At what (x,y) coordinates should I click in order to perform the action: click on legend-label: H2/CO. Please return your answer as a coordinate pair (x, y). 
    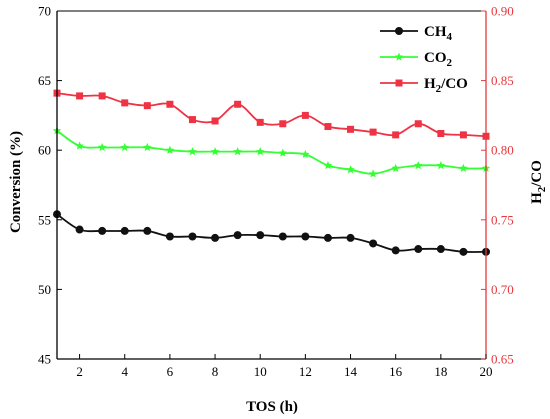
    Looking at the image, I should click on (446, 85).